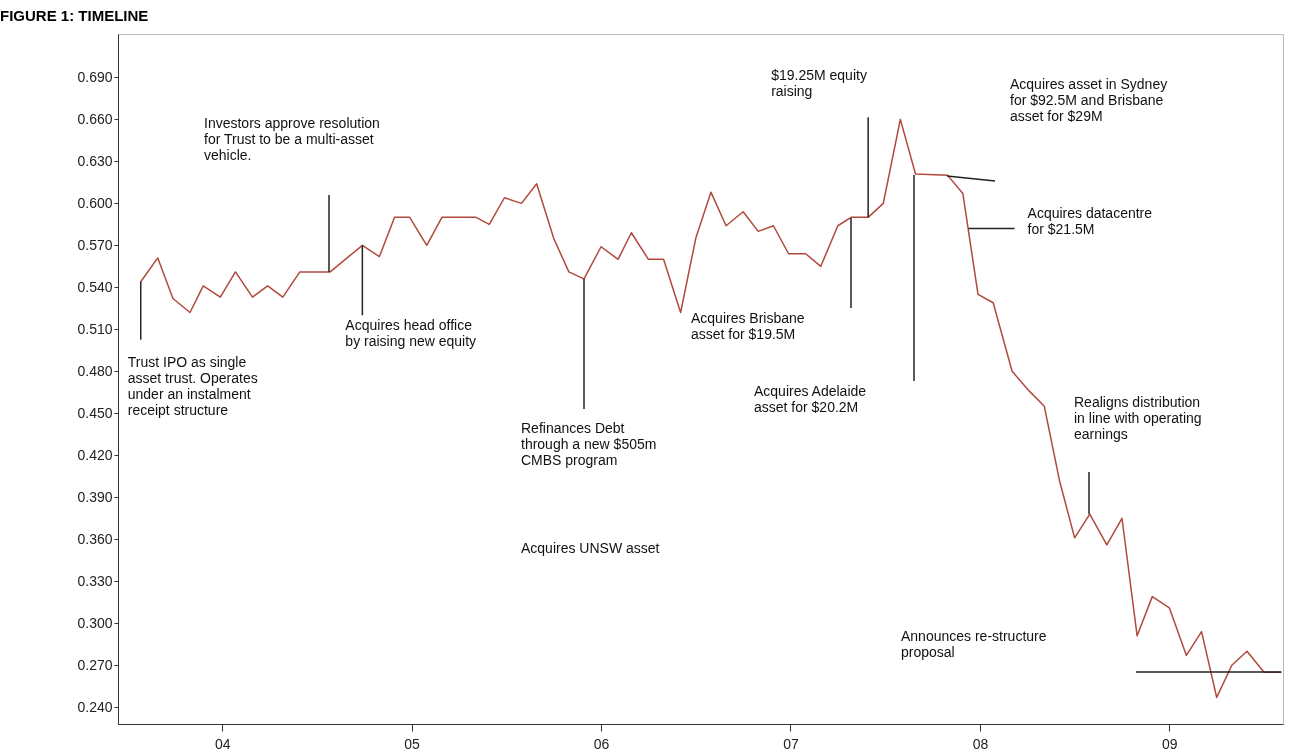 Image resolution: width=1295 pixels, height=756 pixels. I want to click on annotation: Refinances Debt through a new $505m CMBS program, so click(589, 443).